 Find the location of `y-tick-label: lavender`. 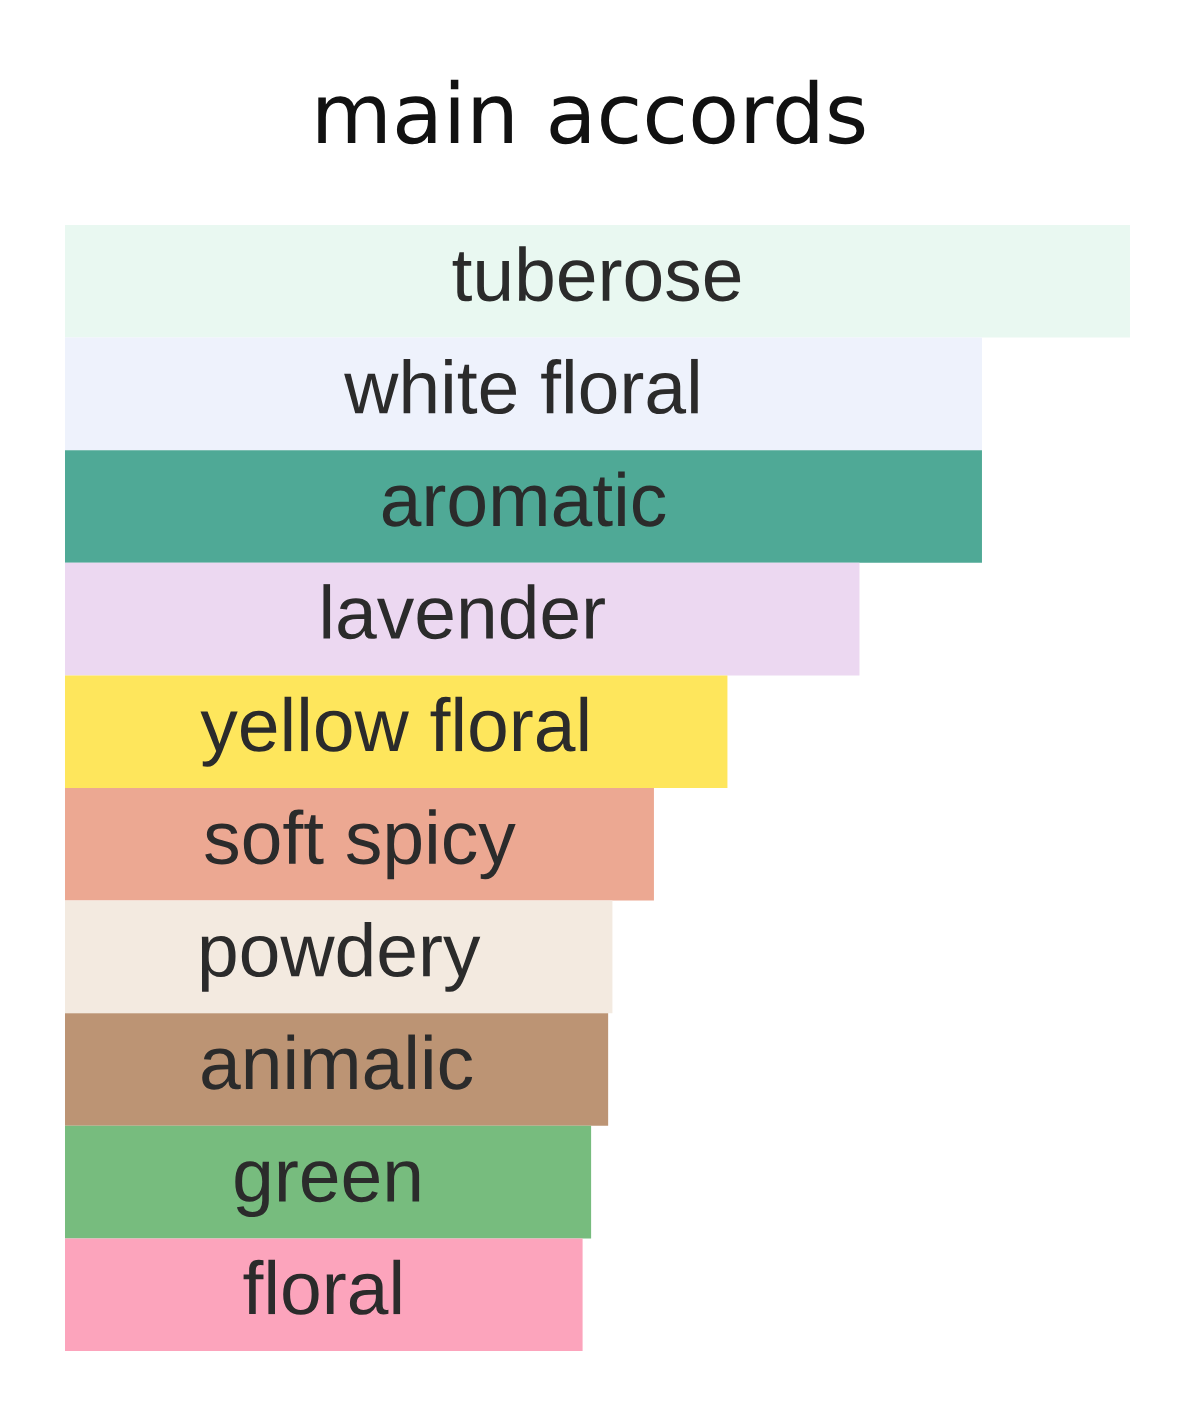

y-tick-label: lavender is located at coordinates (464, 612).